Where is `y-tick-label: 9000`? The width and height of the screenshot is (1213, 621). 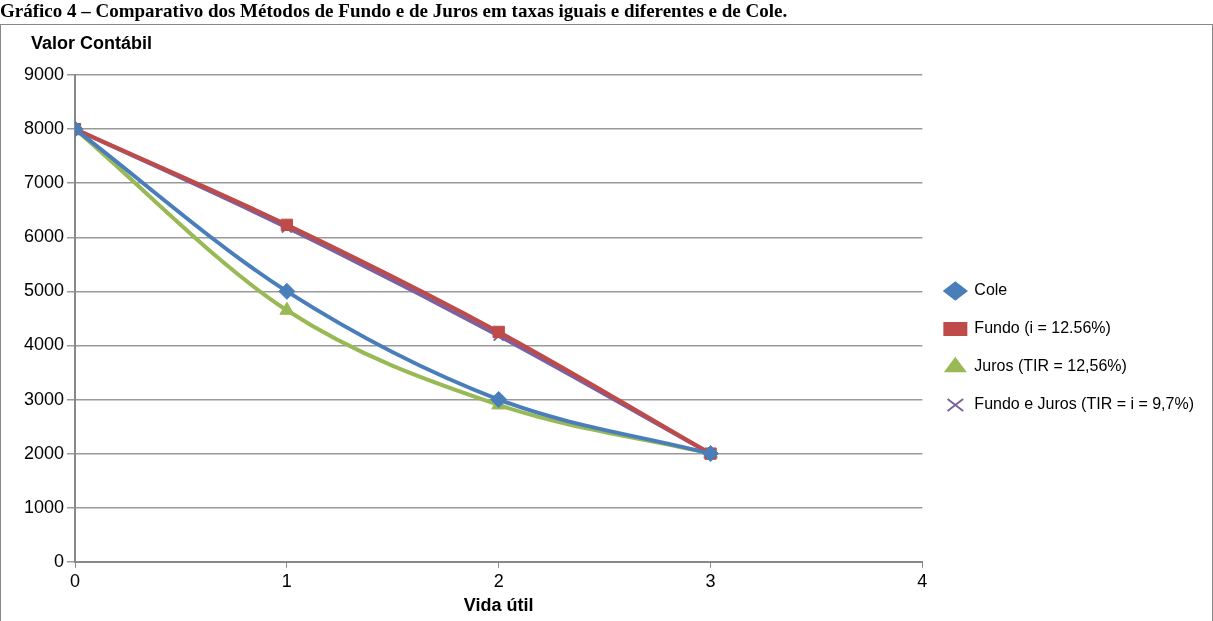 y-tick-label: 9000 is located at coordinates (44, 73).